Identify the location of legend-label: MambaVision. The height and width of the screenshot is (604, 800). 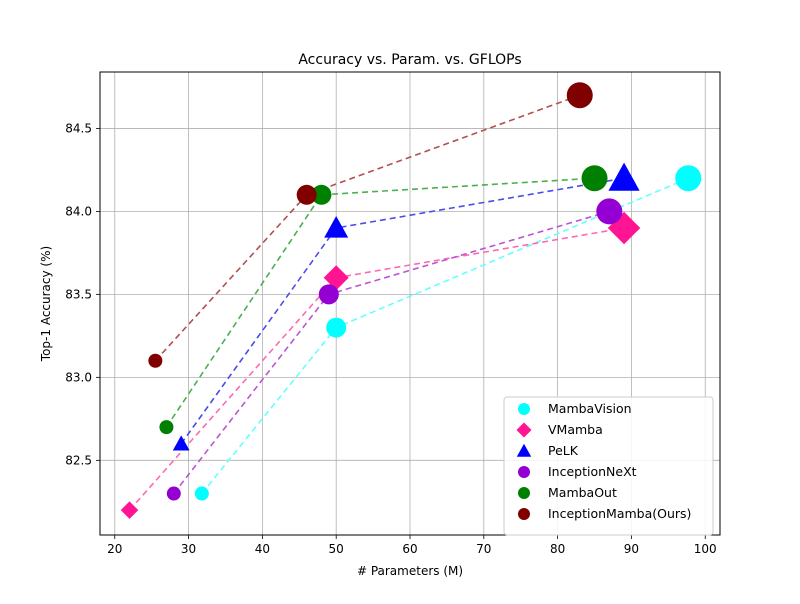
(590, 408).